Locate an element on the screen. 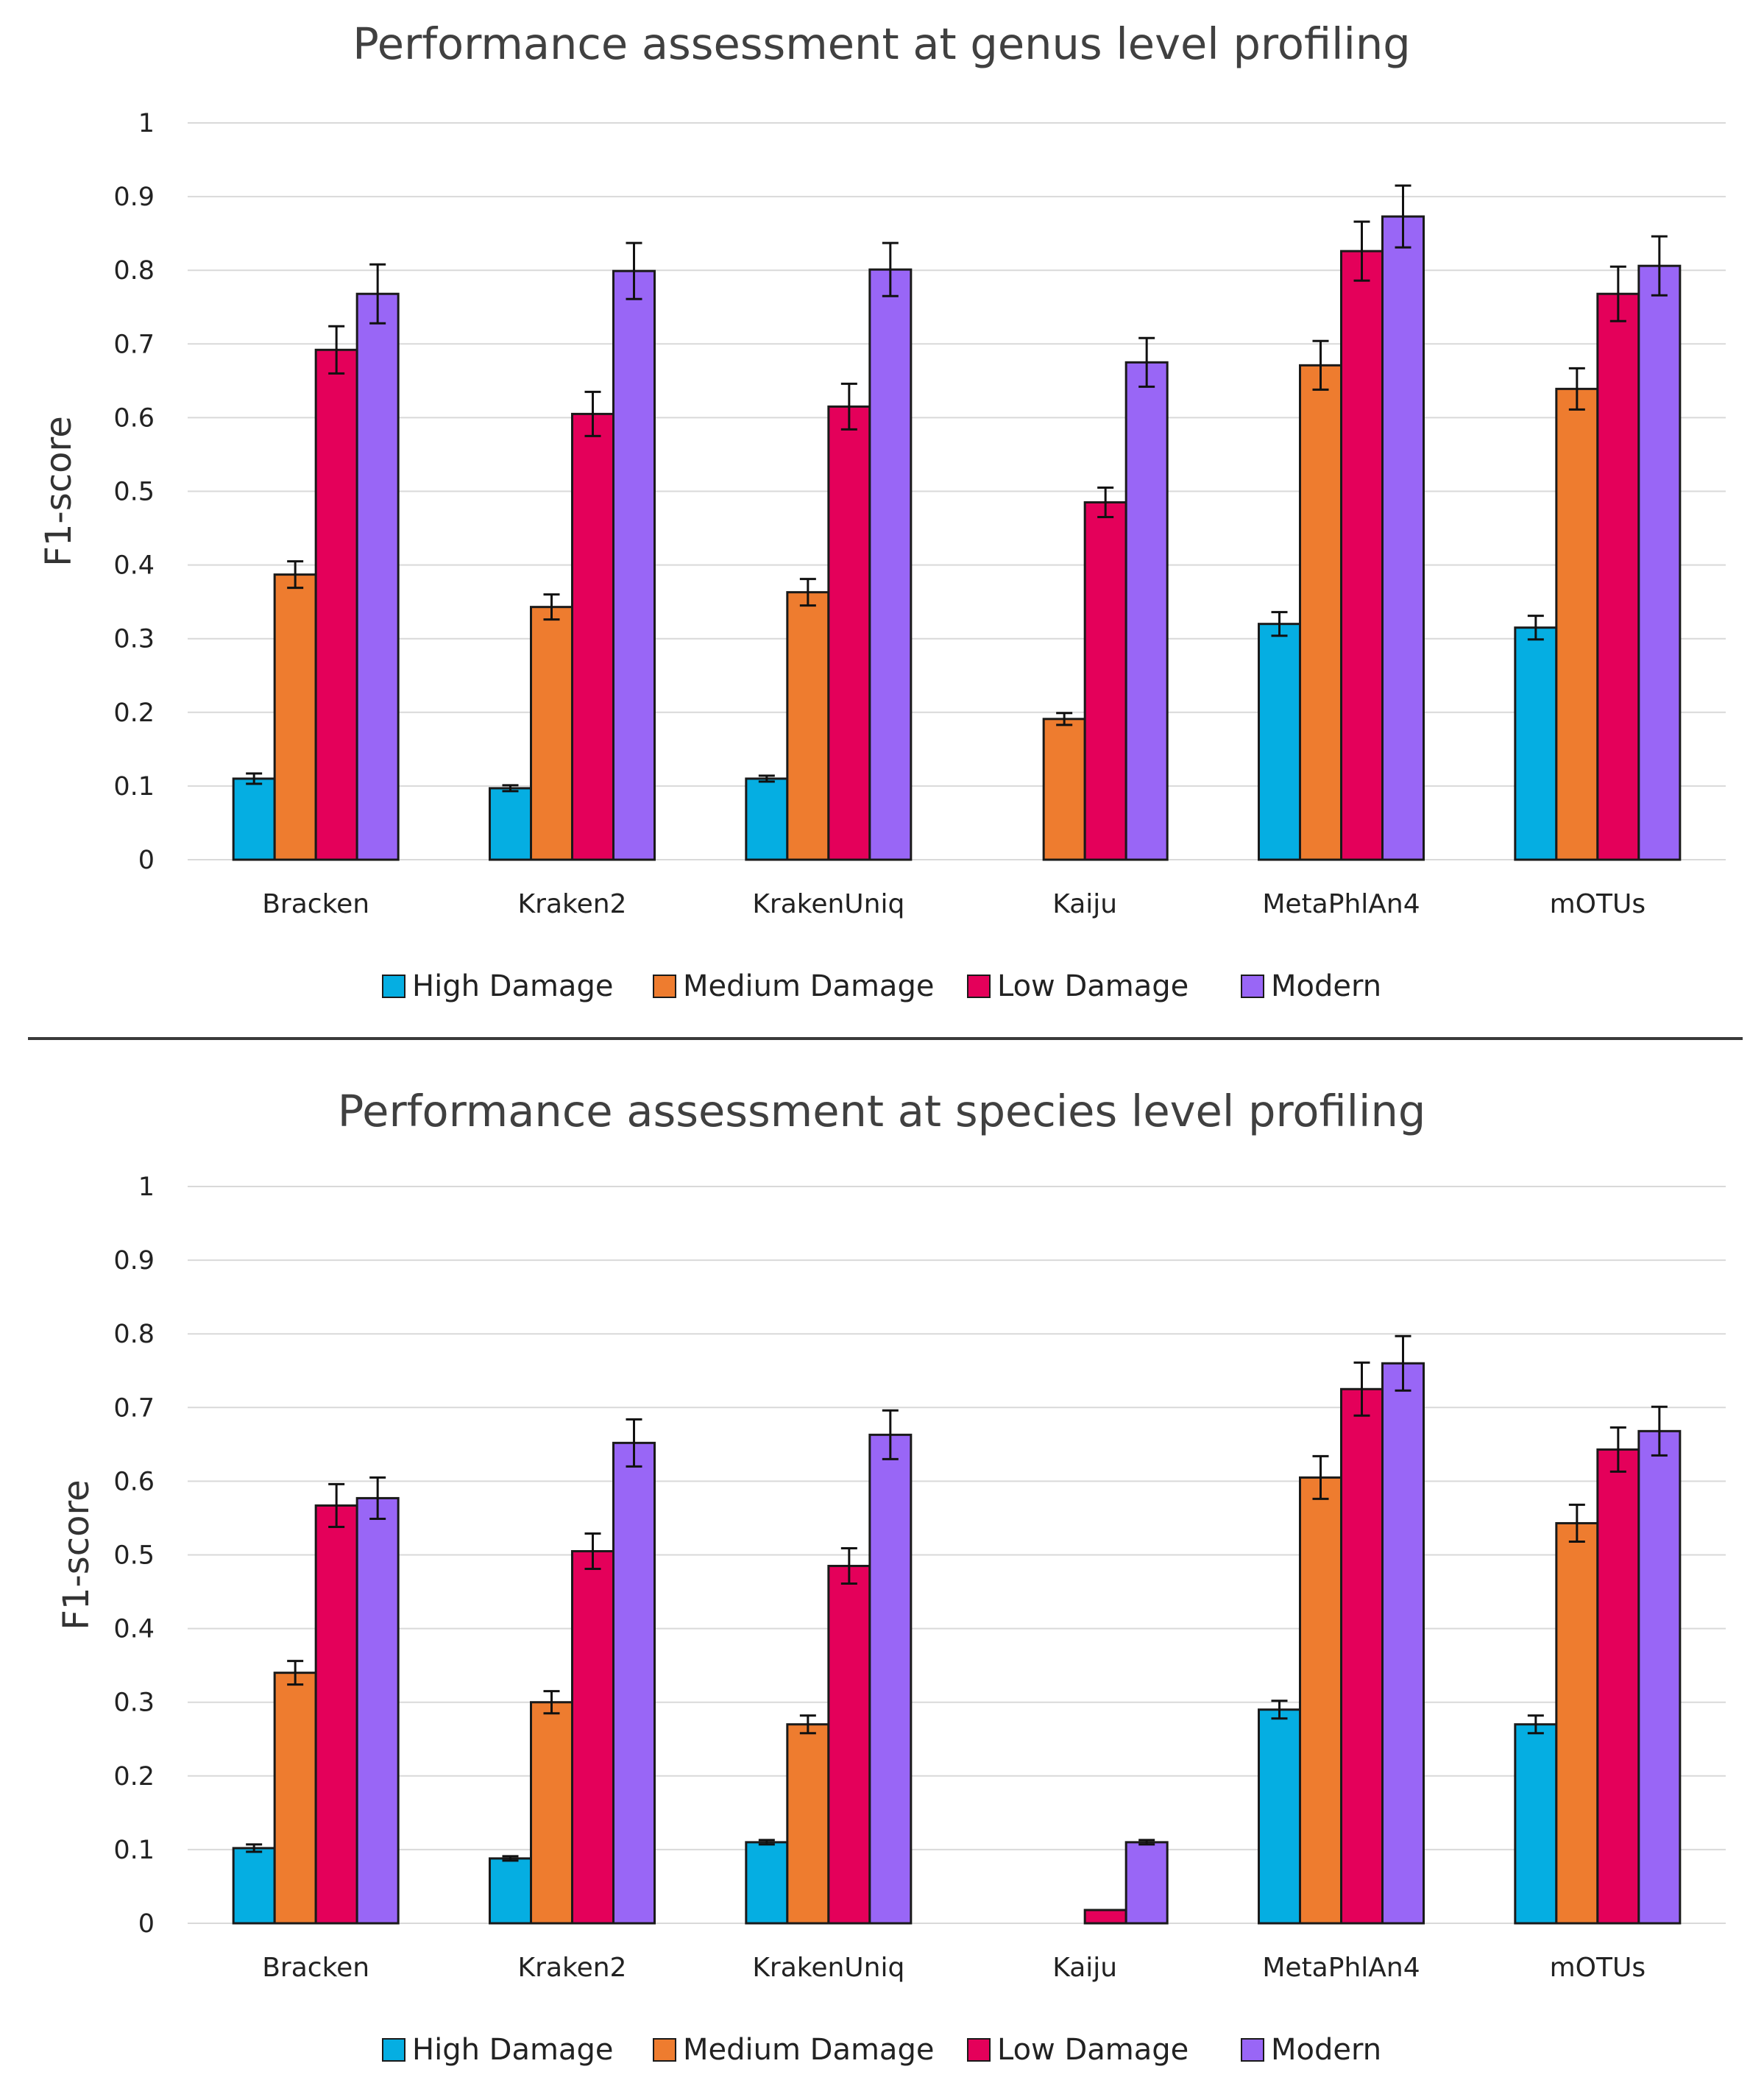 The height and width of the screenshot is (2083, 1764). bar-kraken2-high-damage is located at coordinates (510, 1891).